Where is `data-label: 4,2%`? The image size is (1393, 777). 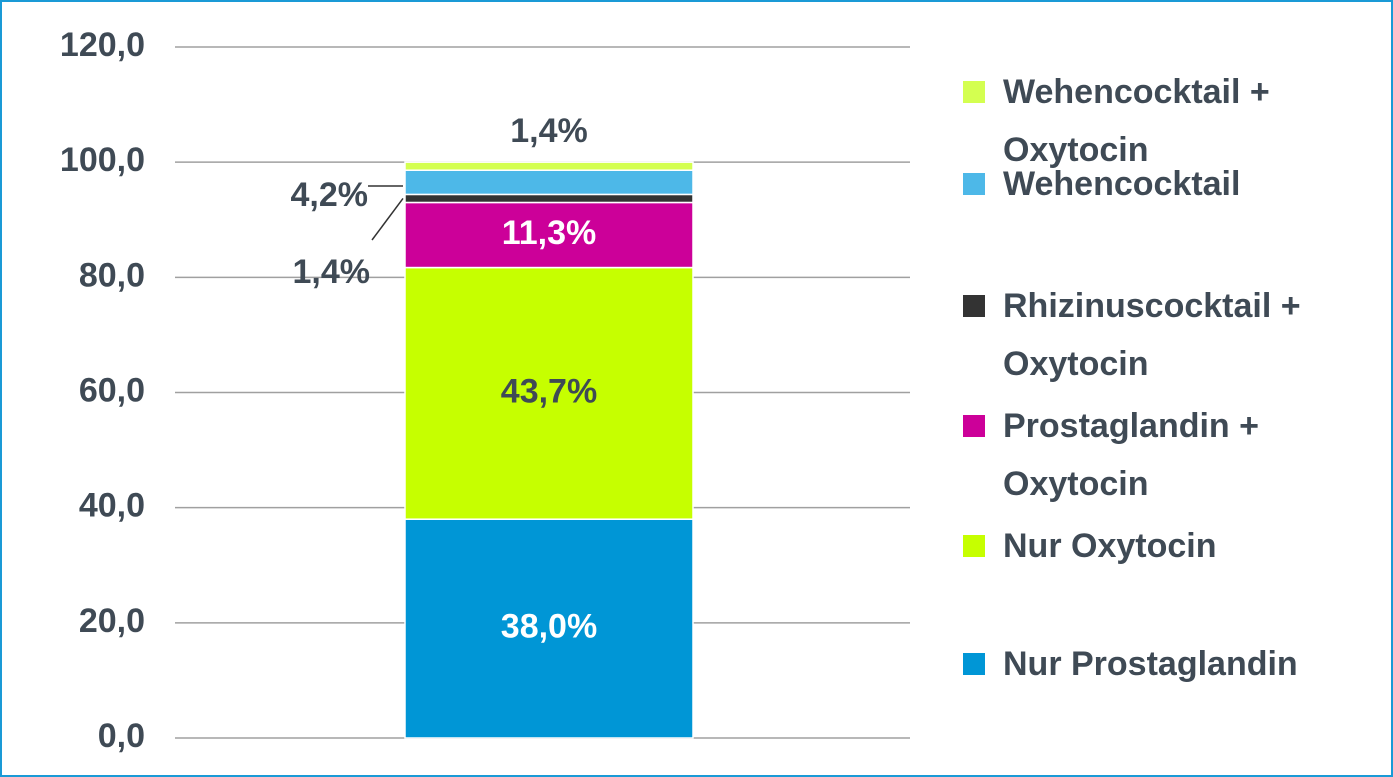 data-label: 4,2% is located at coordinates (330, 195).